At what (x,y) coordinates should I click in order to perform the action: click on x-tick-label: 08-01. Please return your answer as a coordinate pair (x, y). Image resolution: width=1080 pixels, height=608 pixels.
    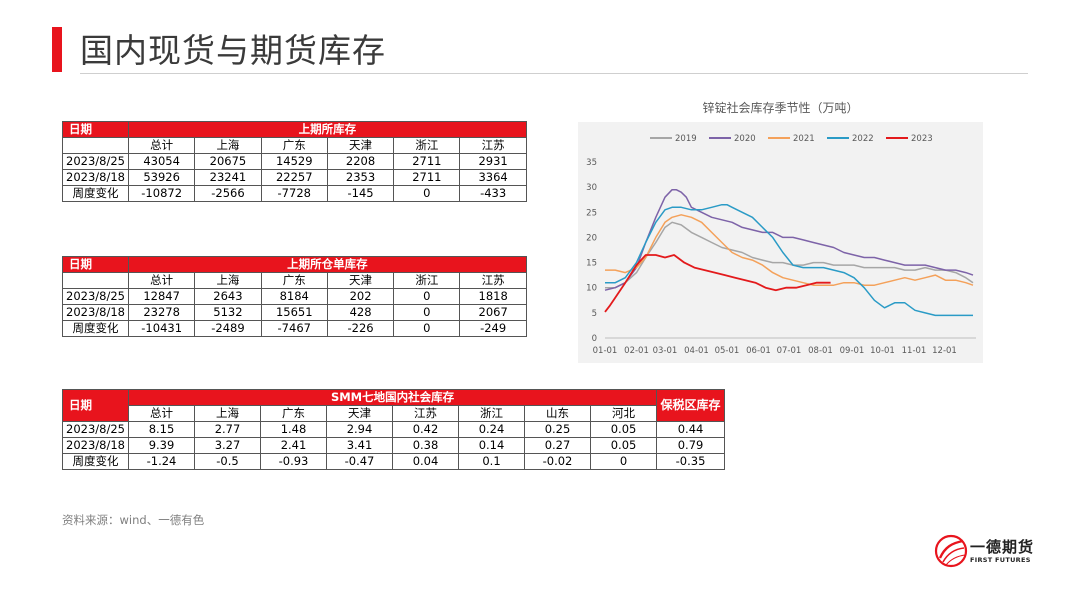
    Looking at the image, I should click on (820, 351).